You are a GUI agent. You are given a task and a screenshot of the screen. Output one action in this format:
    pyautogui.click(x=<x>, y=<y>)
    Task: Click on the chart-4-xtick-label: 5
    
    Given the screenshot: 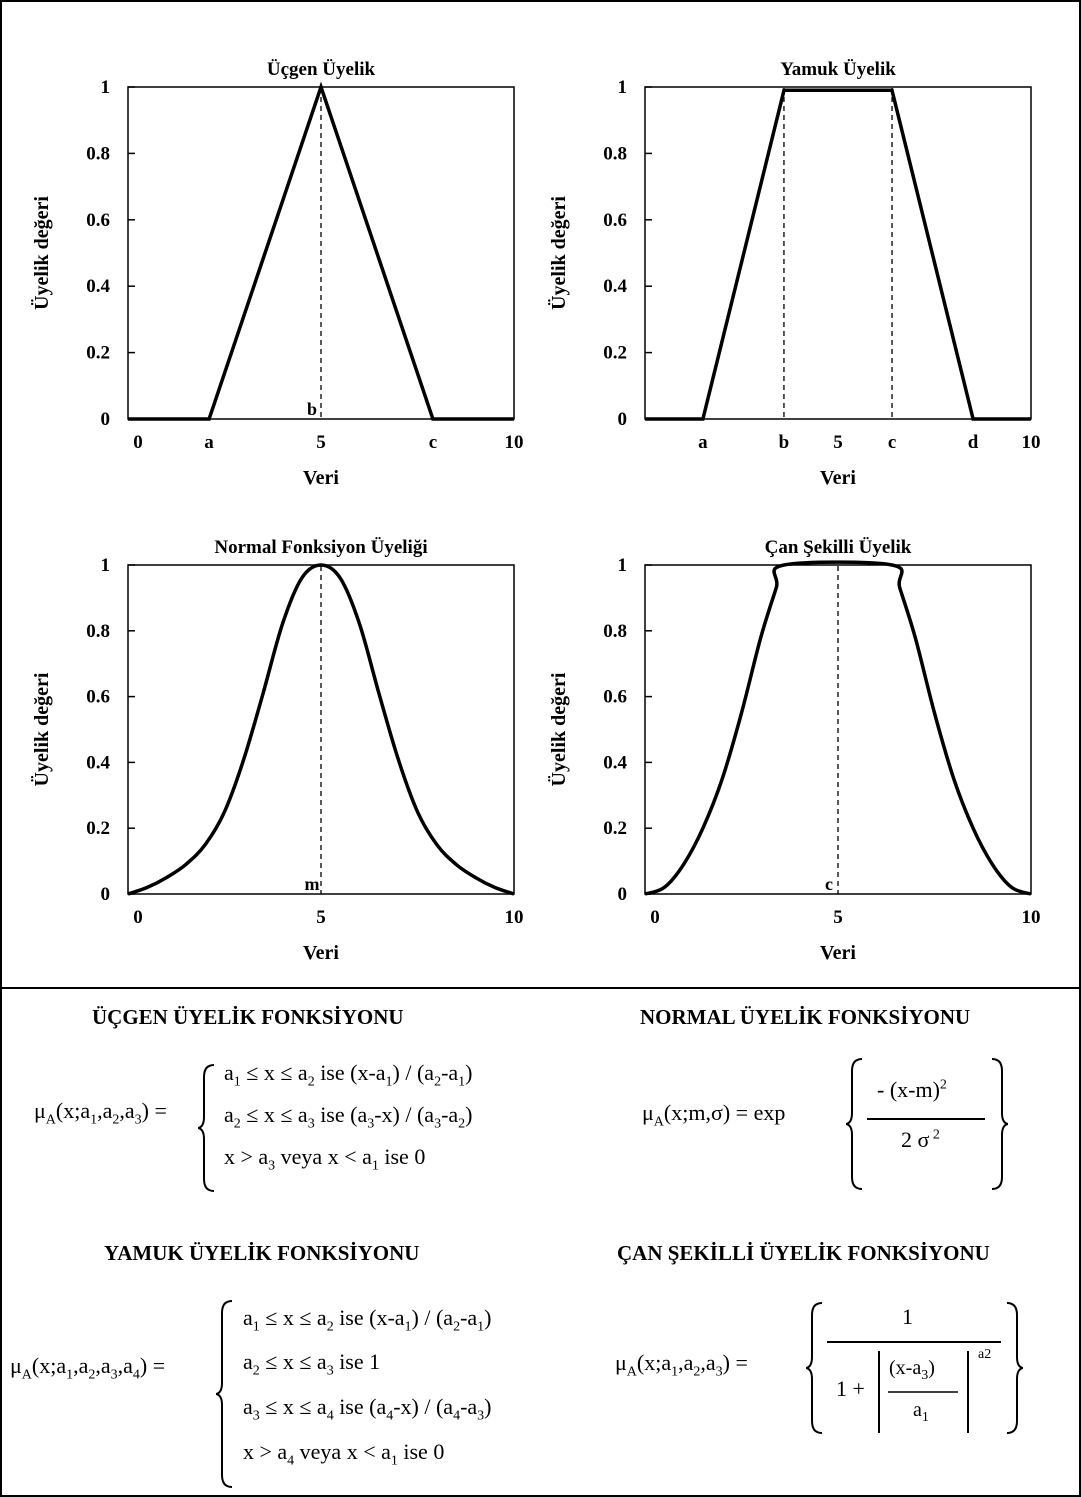 What is the action you would take?
    pyautogui.click(x=838, y=917)
    